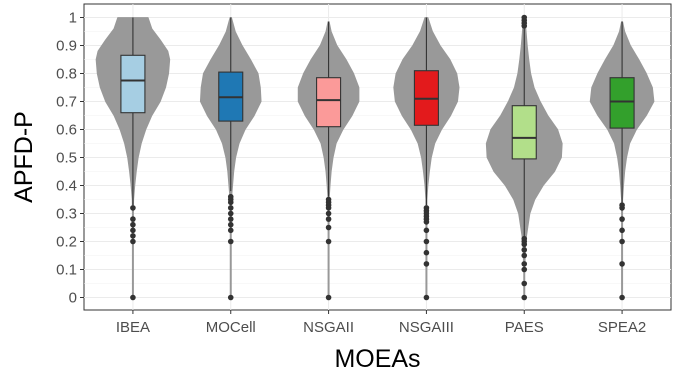 This screenshot has height=377, width=681. Describe the element at coordinates (524, 327) in the screenshot. I see `x-tick-label: PAES` at that location.